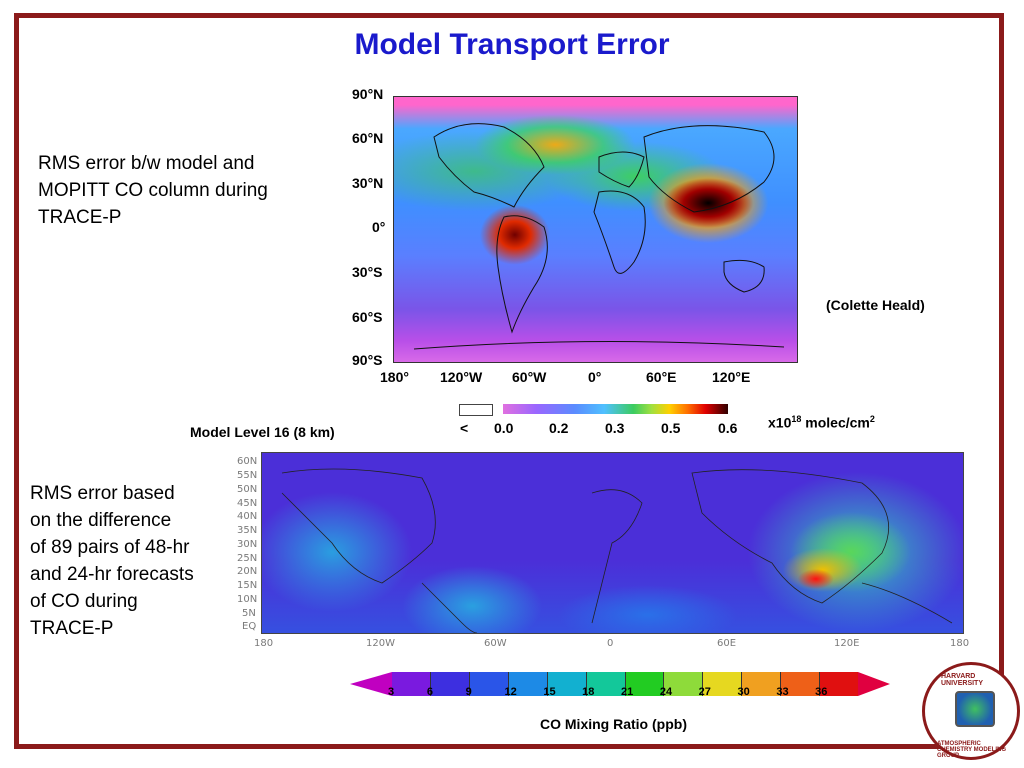 The height and width of the screenshot is (768, 1024). I want to click on credit-text: (Colette Heald), so click(875, 305).